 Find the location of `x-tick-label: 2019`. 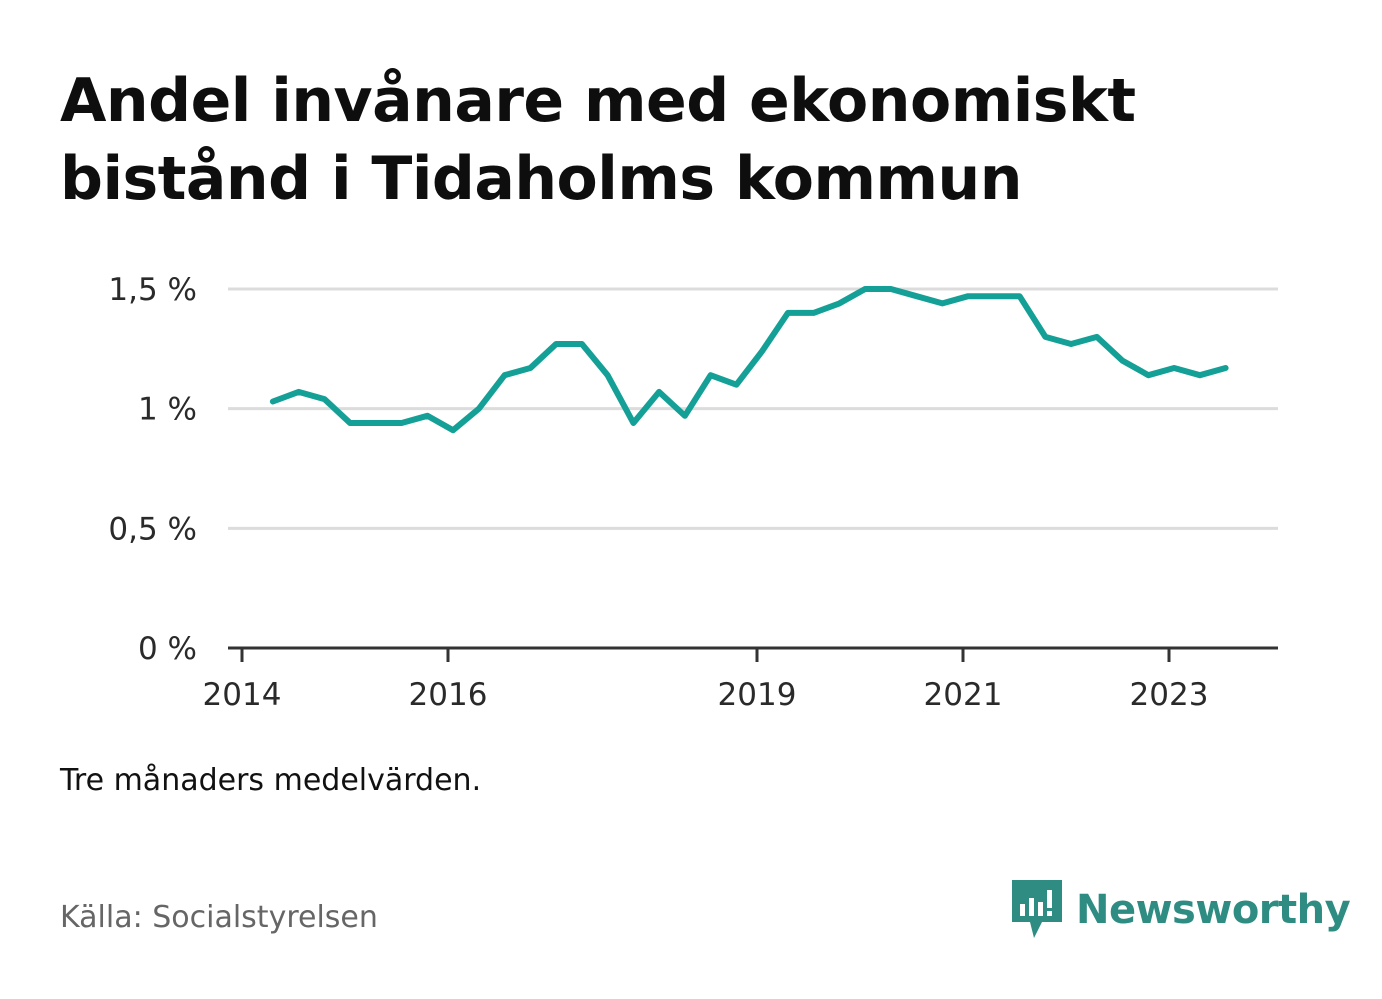

x-tick-label: 2019 is located at coordinates (757, 695).